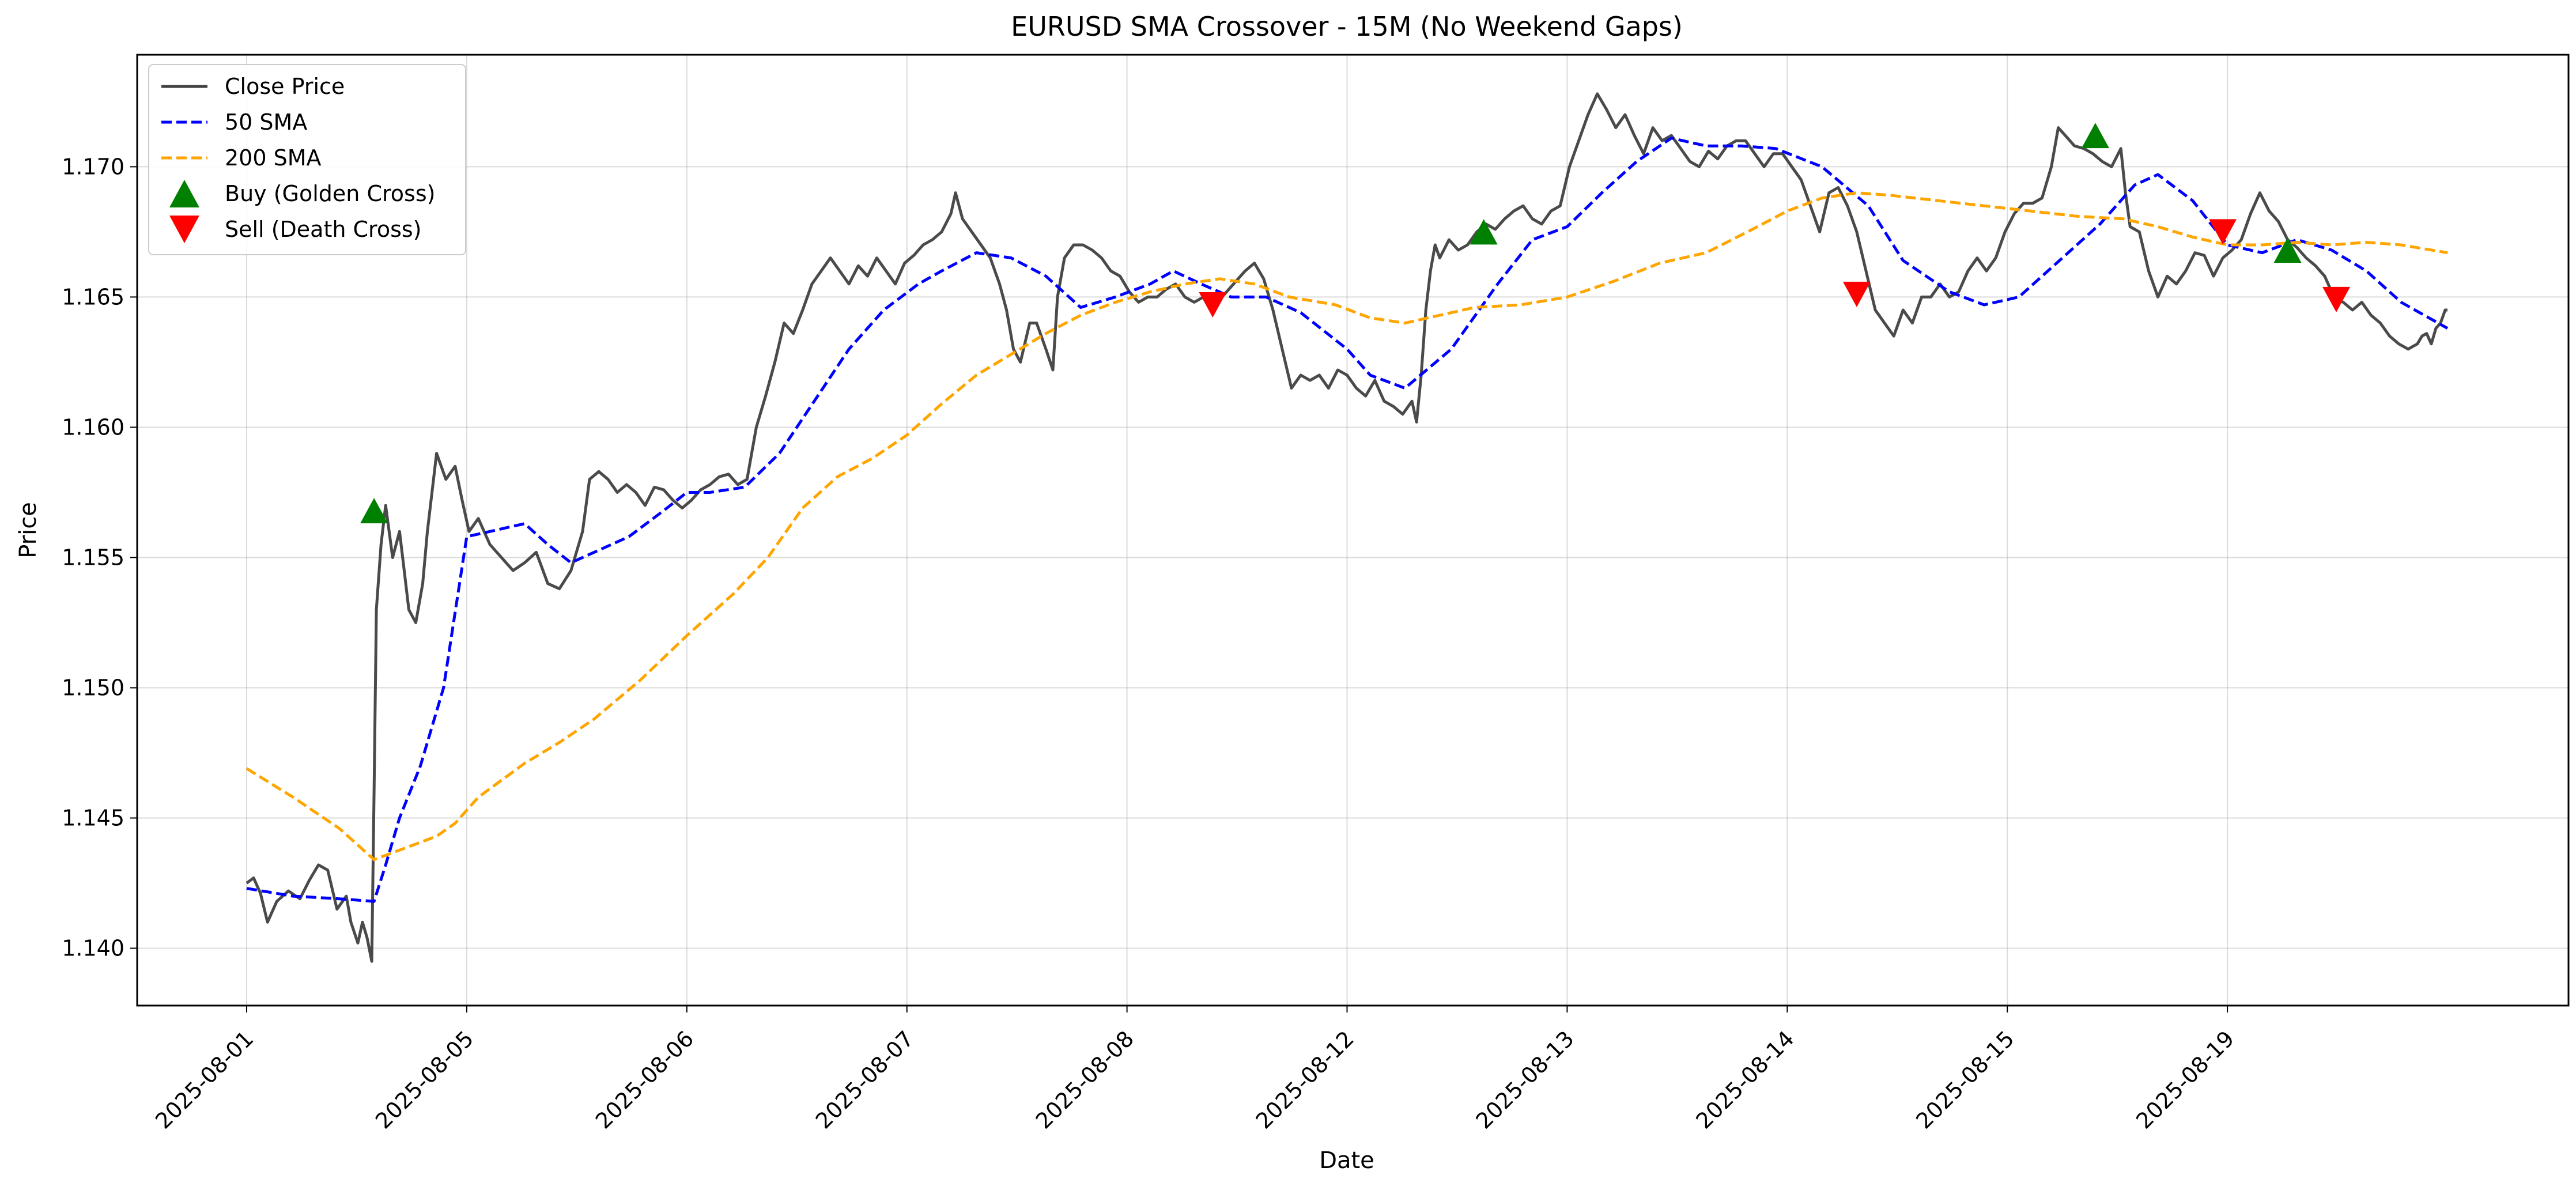 This screenshot has width=2576, height=1194. What do you see at coordinates (1965, 1079) in the screenshot?
I see `x-tick-label: 2025-08-15` at bounding box center [1965, 1079].